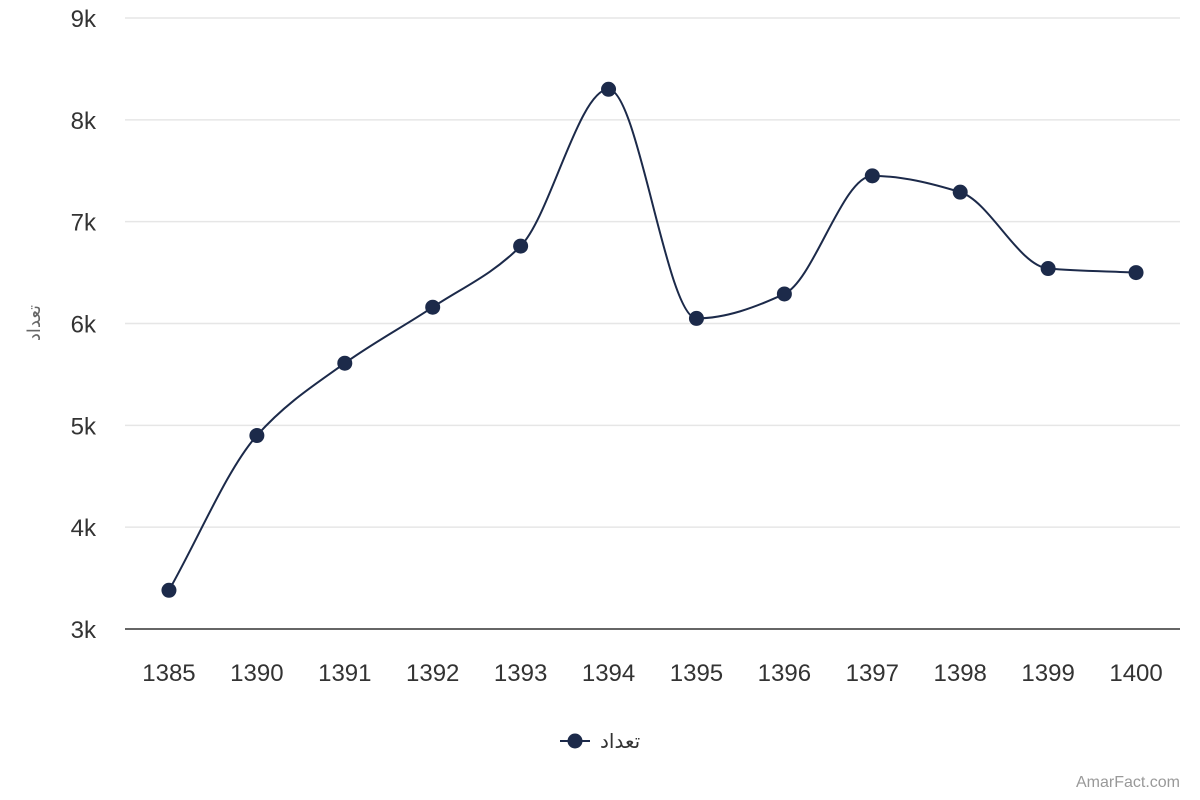 The image size is (1200, 800). What do you see at coordinates (1135, 673) in the screenshot?
I see `x-tick-label: 1400` at bounding box center [1135, 673].